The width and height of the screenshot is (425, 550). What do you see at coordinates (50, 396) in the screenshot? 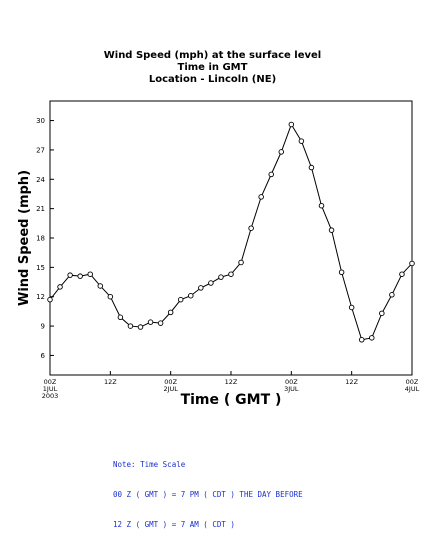
I see `x-tick-label: 2003` at bounding box center [50, 396].